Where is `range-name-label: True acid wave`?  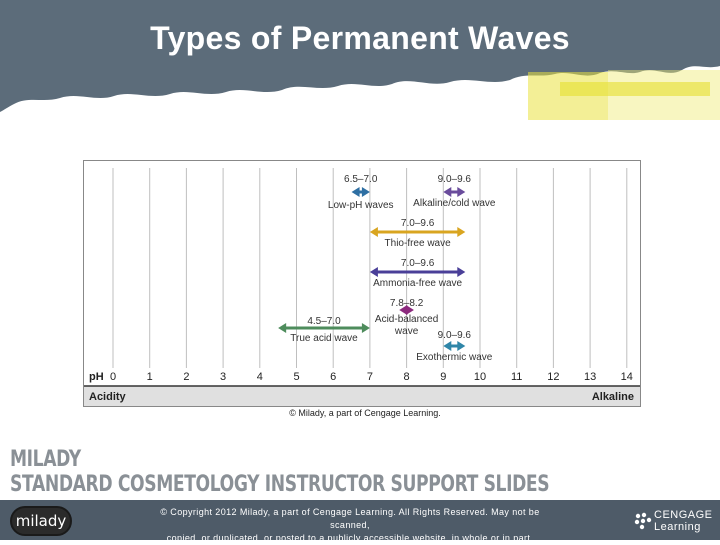 range-name-label: True acid wave is located at coordinates (324, 338).